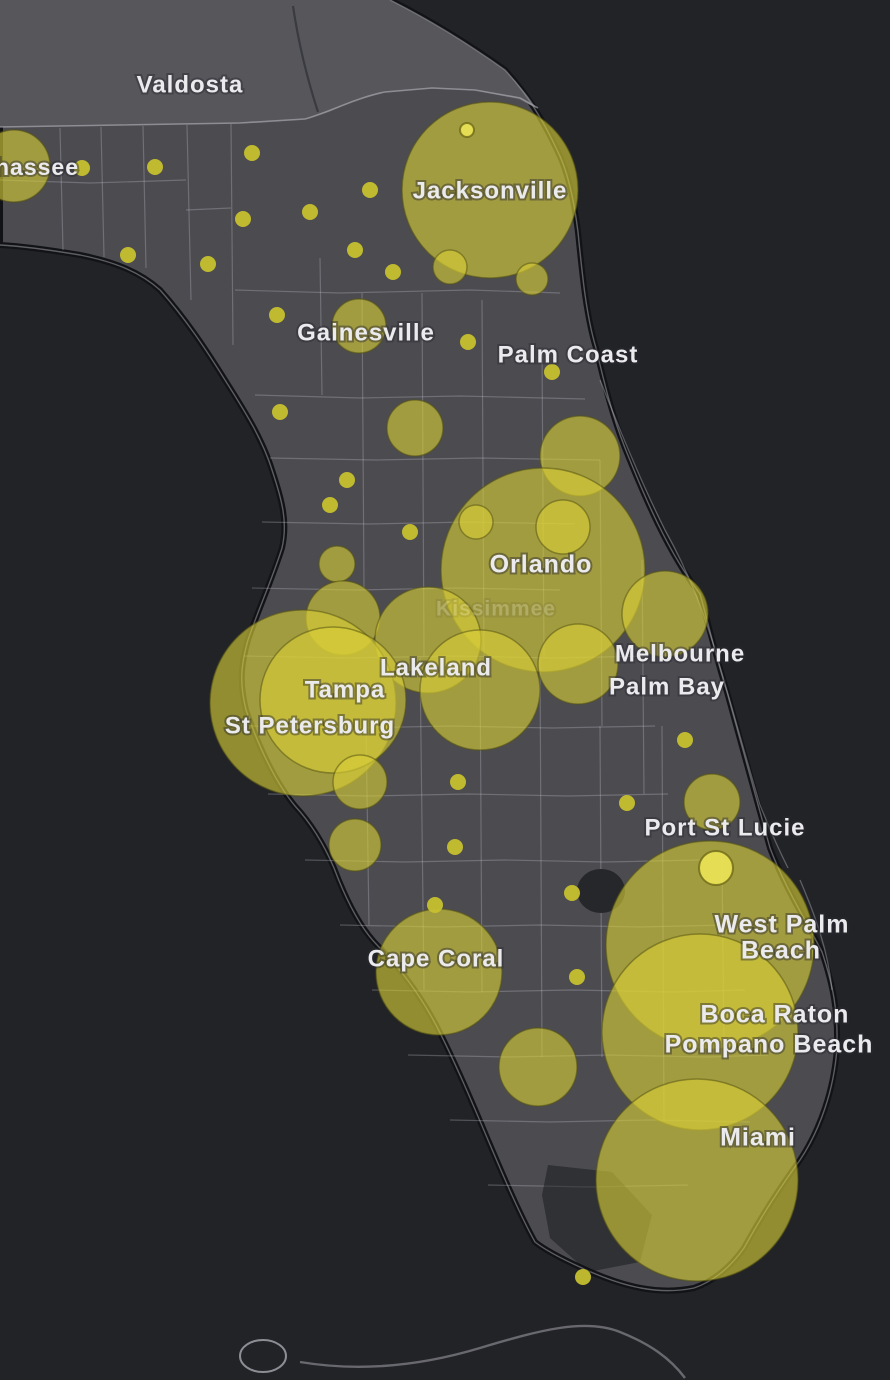 The height and width of the screenshot is (1380, 890). I want to click on key-west-island, so click(263, 1356).